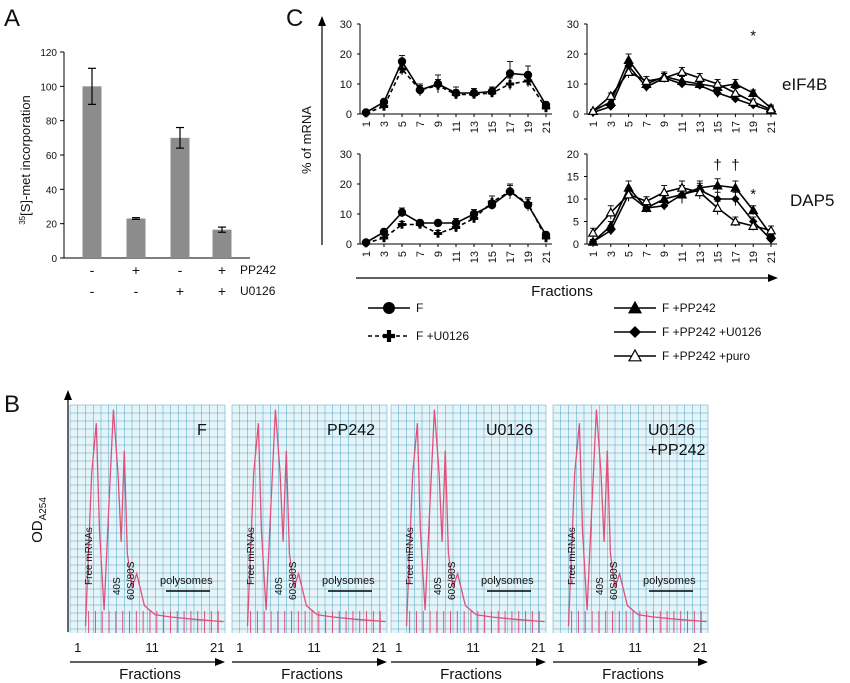 Image resolution: width=850 pixels, height=683 pixels. Describe the element at coordinates (52, 122) in the screenshot. I see `panel-a-y-tick-label: 80` at that location.